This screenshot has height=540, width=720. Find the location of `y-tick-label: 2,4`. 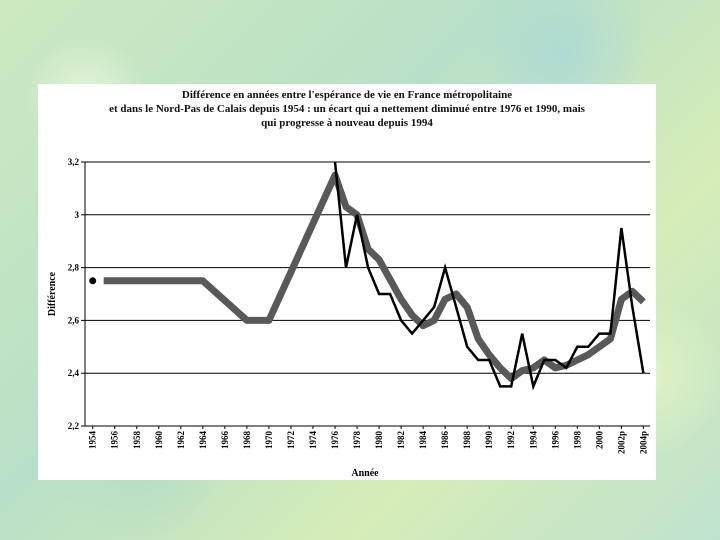

y-tick-label: 2,4 is located at coordinates (74, 373).